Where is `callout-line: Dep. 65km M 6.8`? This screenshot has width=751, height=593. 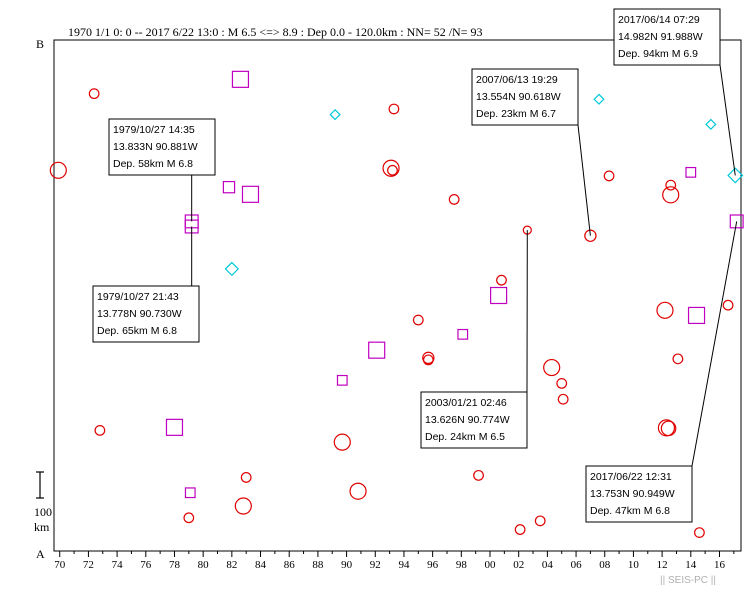 callout-line: Dep. 65km M 6.8 is located at coordinates (137, 331).